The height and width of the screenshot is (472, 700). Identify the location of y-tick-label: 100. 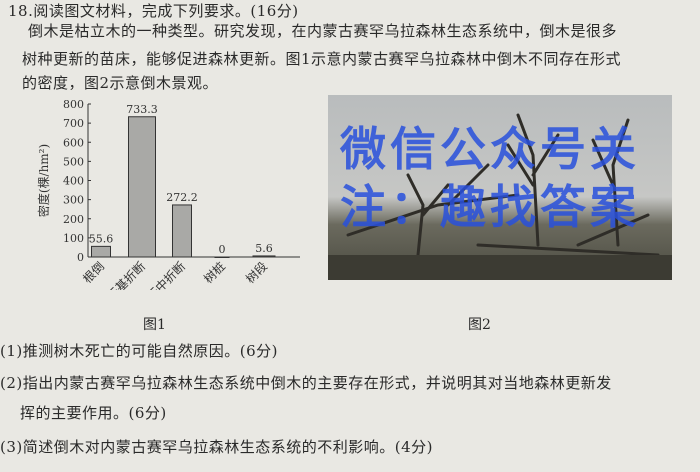
(73, 238).